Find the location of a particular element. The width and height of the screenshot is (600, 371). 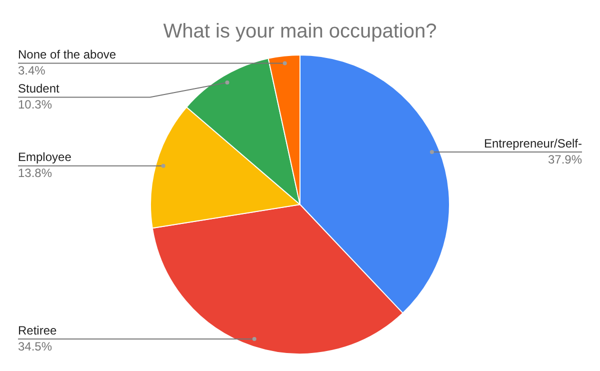

data-label: 37.9% is located at coordinates (565, 159).